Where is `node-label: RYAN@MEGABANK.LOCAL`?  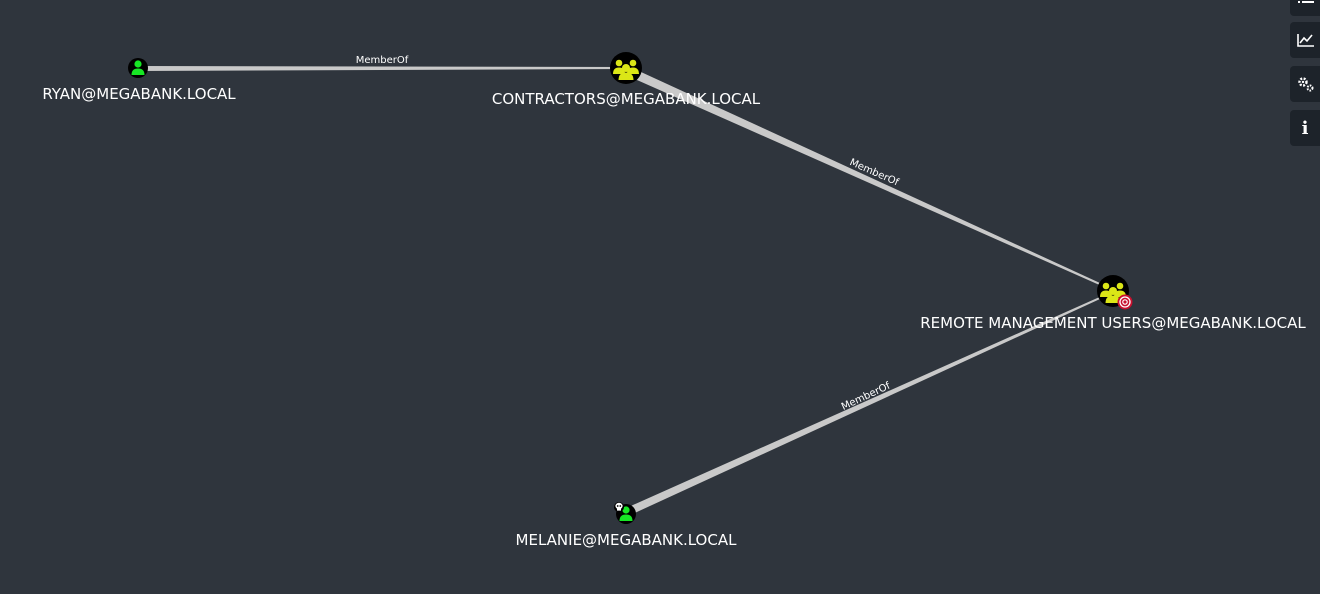 node-label: RYAN@MEGABANK.LOCAL is located at coordinates (139, 94).